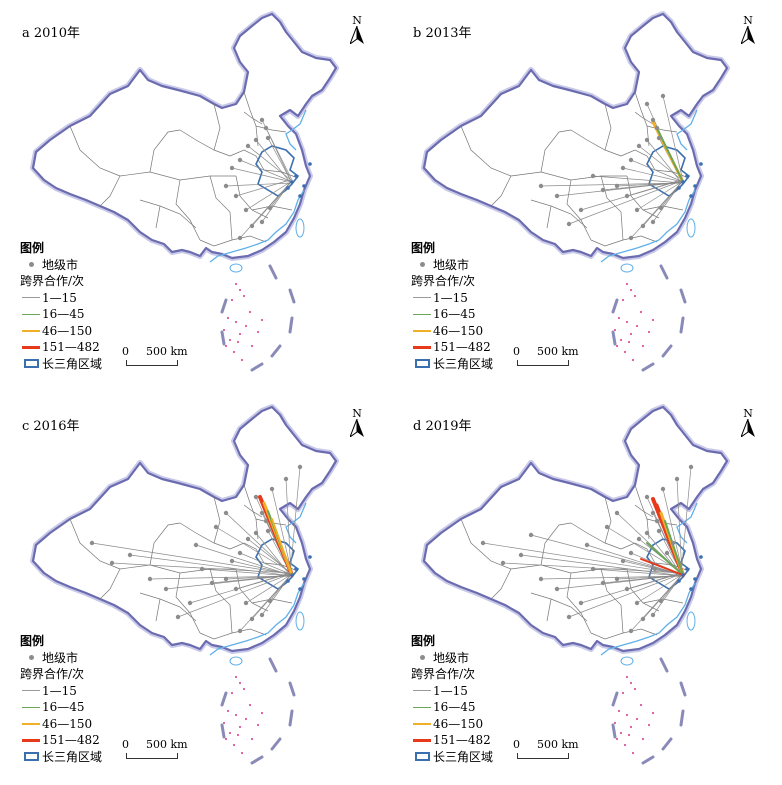 The image size is (782, 785). I want to click on legend-item-region: 长三角区域, so click(452, 364).